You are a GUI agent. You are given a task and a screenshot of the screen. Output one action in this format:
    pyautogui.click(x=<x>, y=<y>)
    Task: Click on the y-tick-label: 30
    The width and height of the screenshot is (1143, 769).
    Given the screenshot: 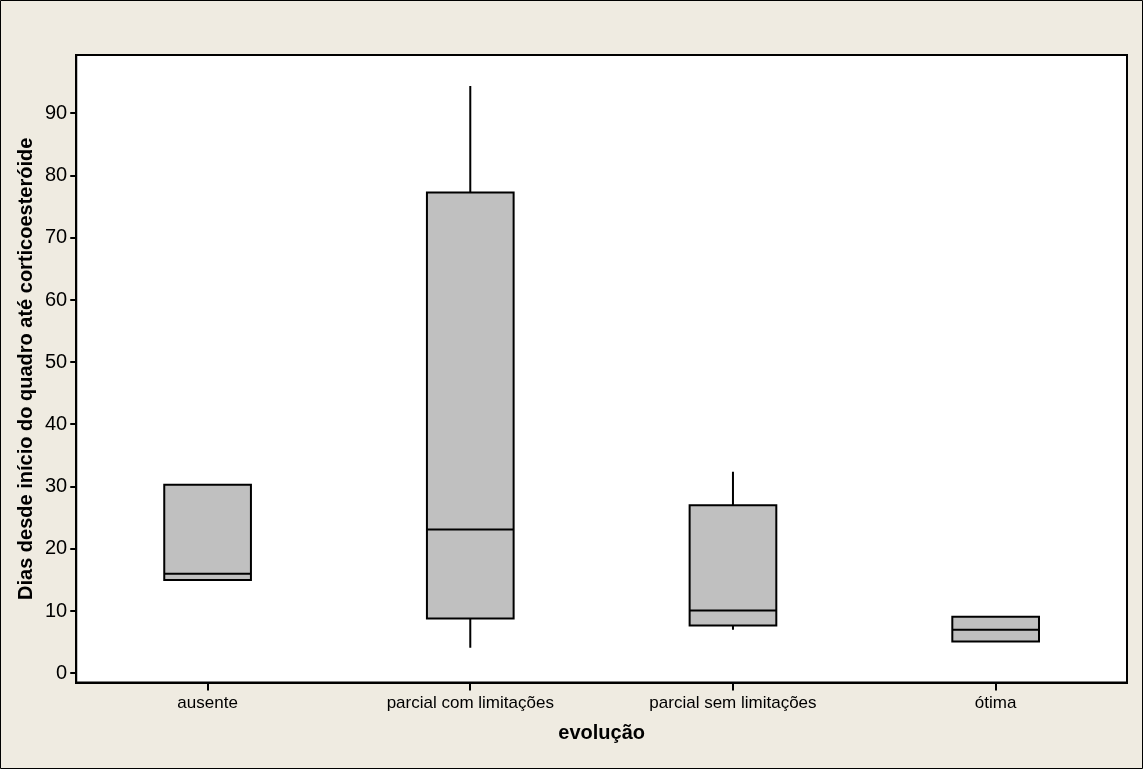 What is the action you would take?
    pyautogui.click(x=56, y=485)
    